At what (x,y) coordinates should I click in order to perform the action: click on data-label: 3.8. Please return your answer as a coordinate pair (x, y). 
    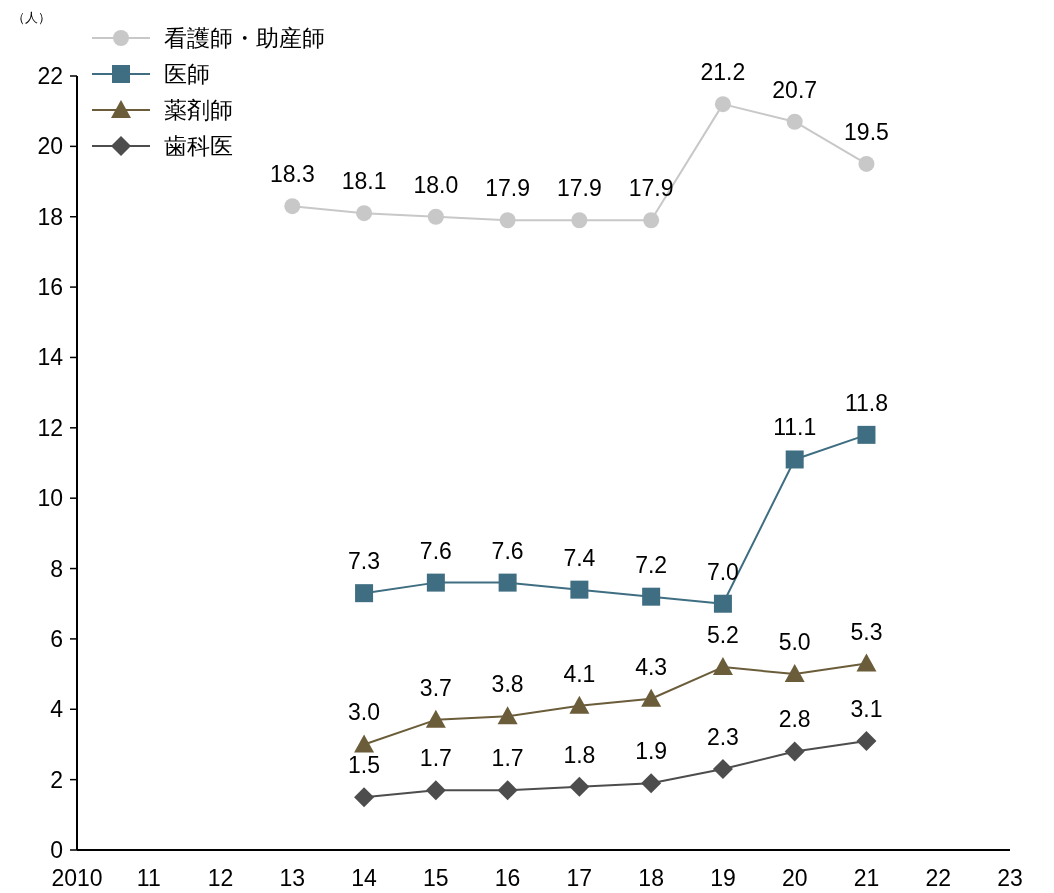
    Looking at the image, I should click on (507, 684).